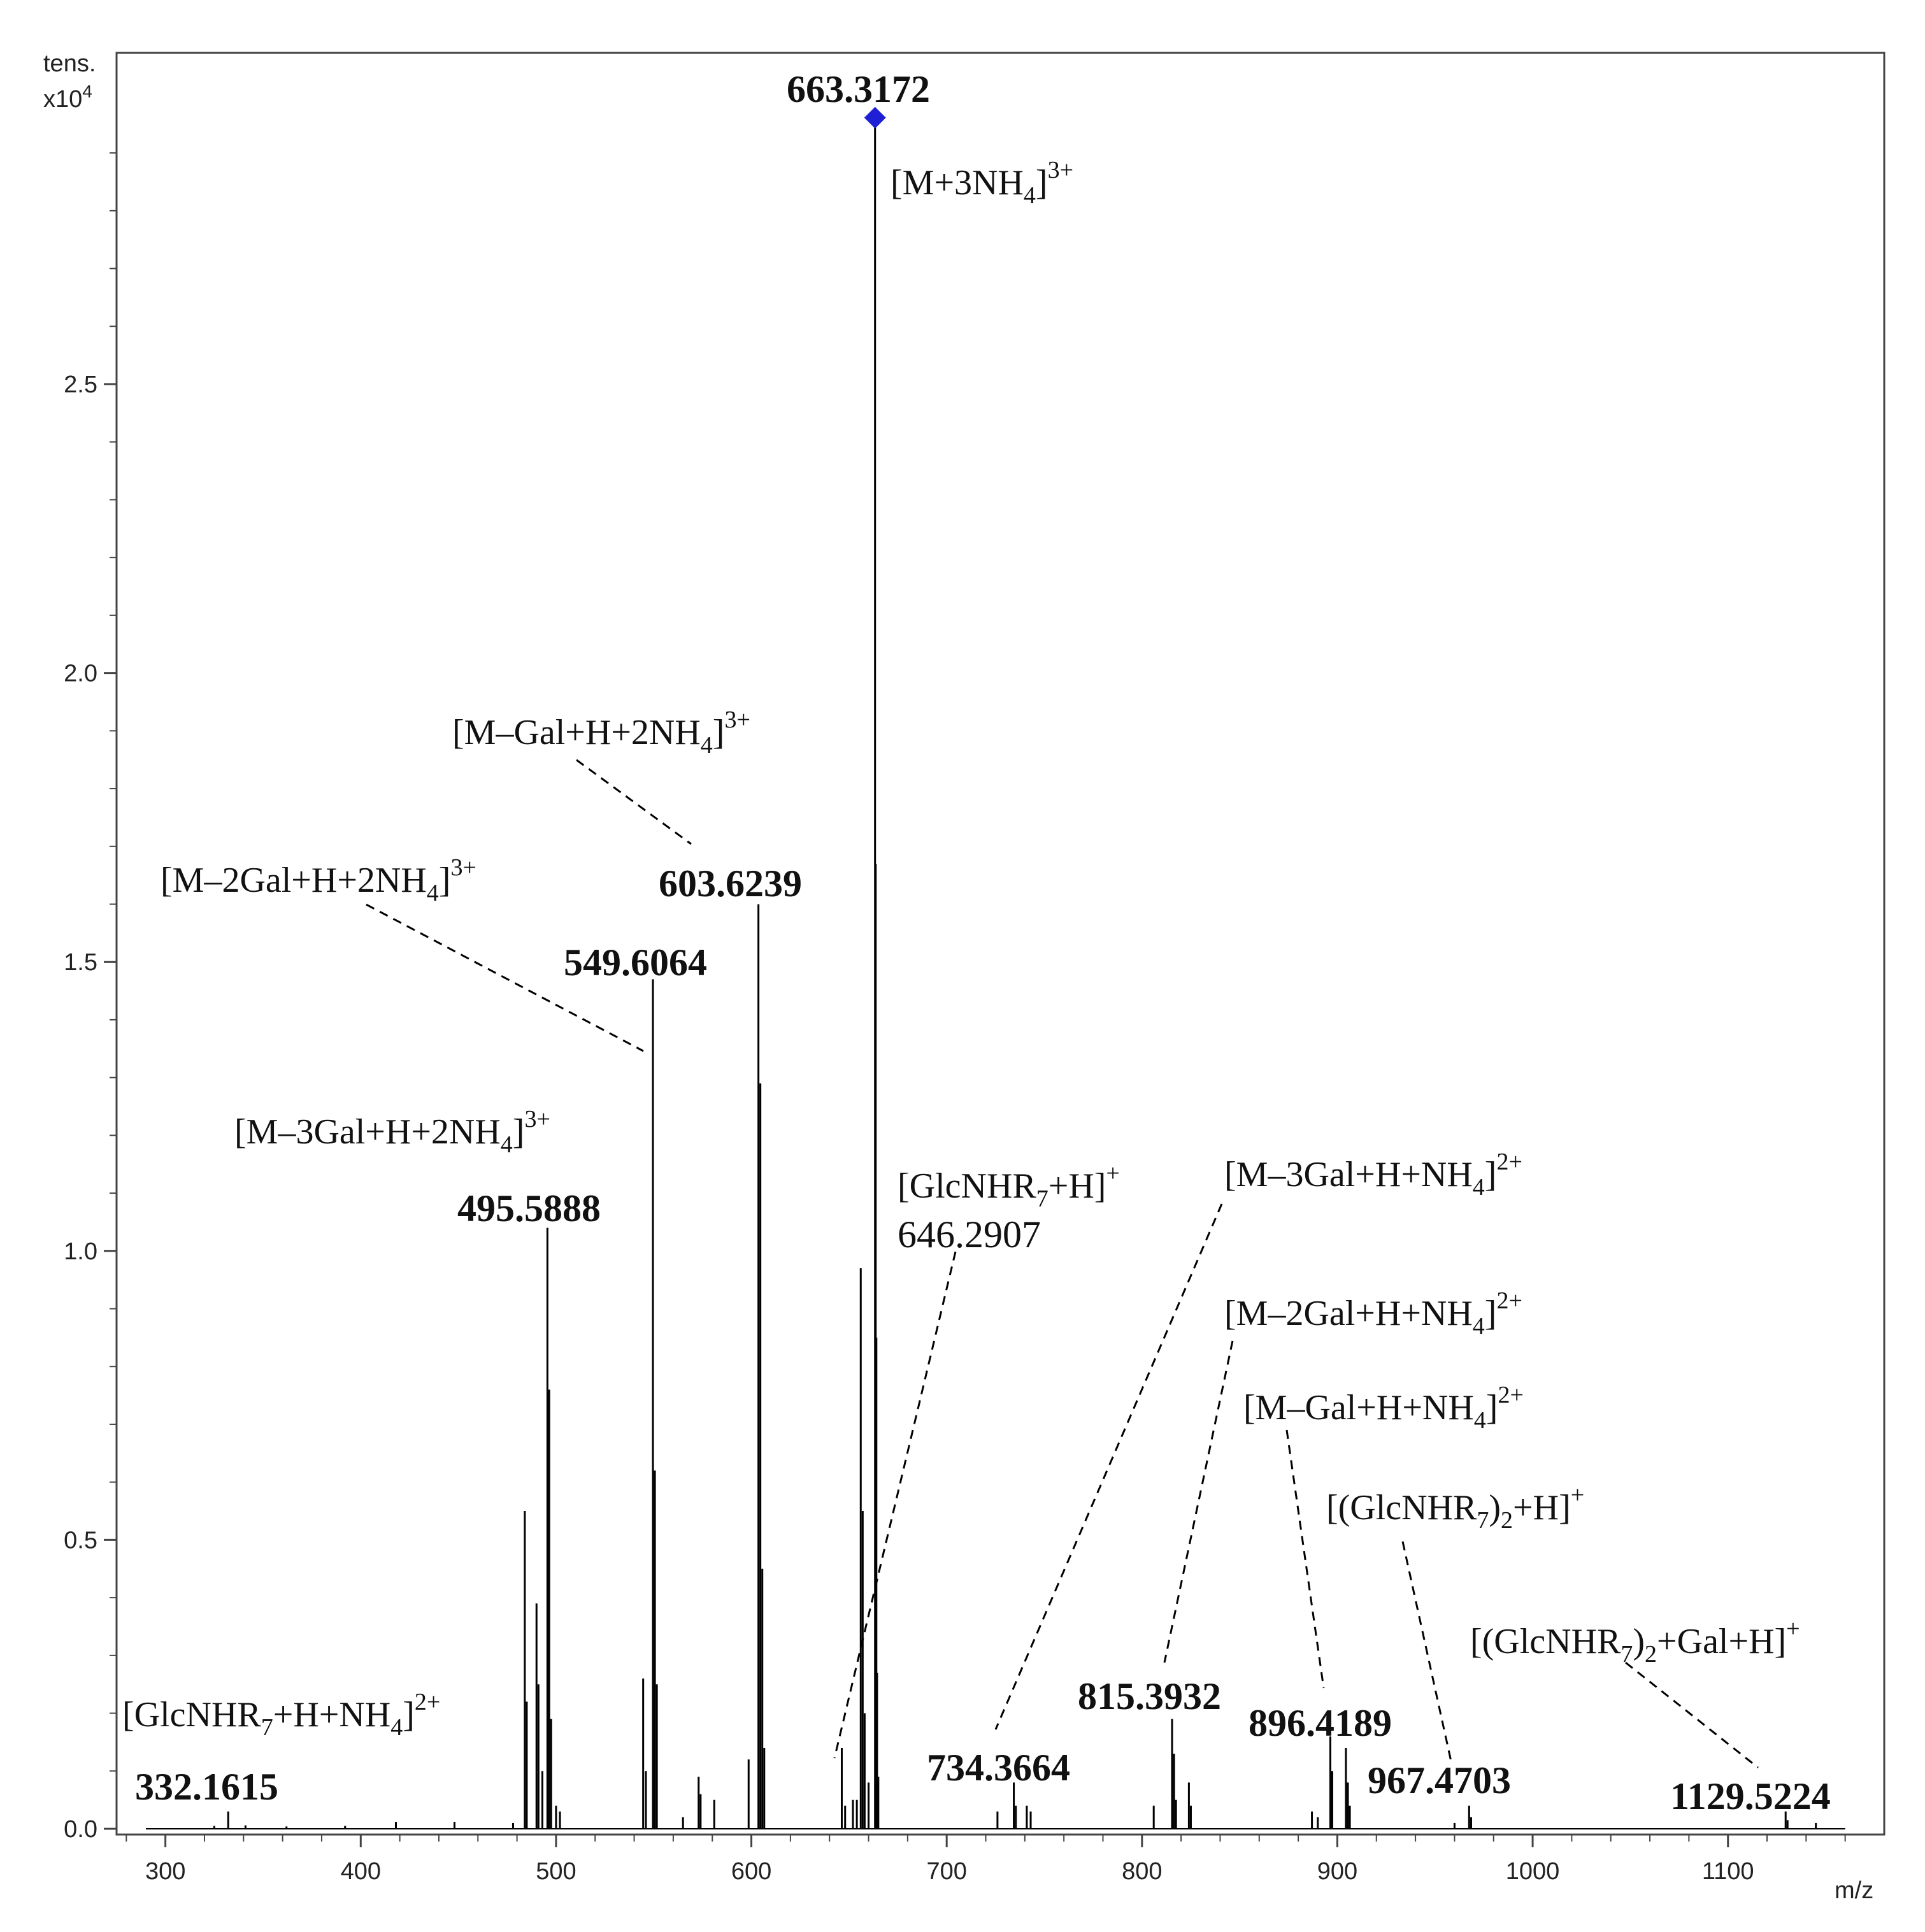 The image size is (1925, 1932). I want to click on y-tick-label-1.5: 1.5, so click(80, 963).